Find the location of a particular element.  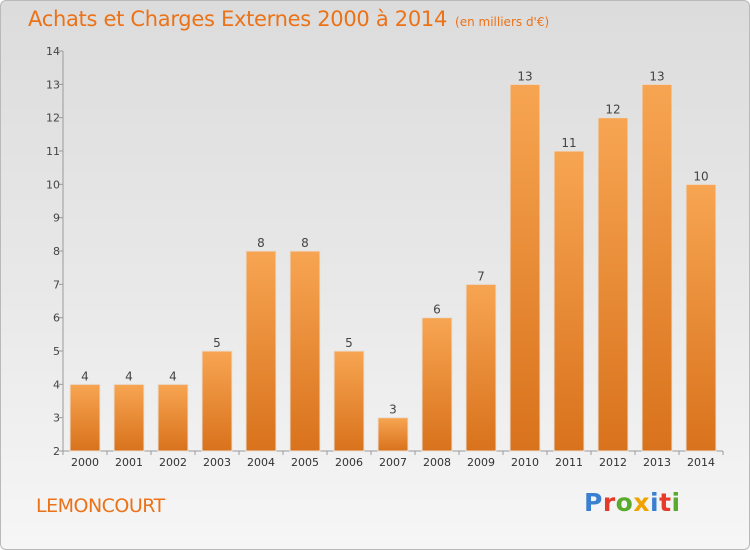

bar-value-label: 3 is located at coordinates (393, 410).